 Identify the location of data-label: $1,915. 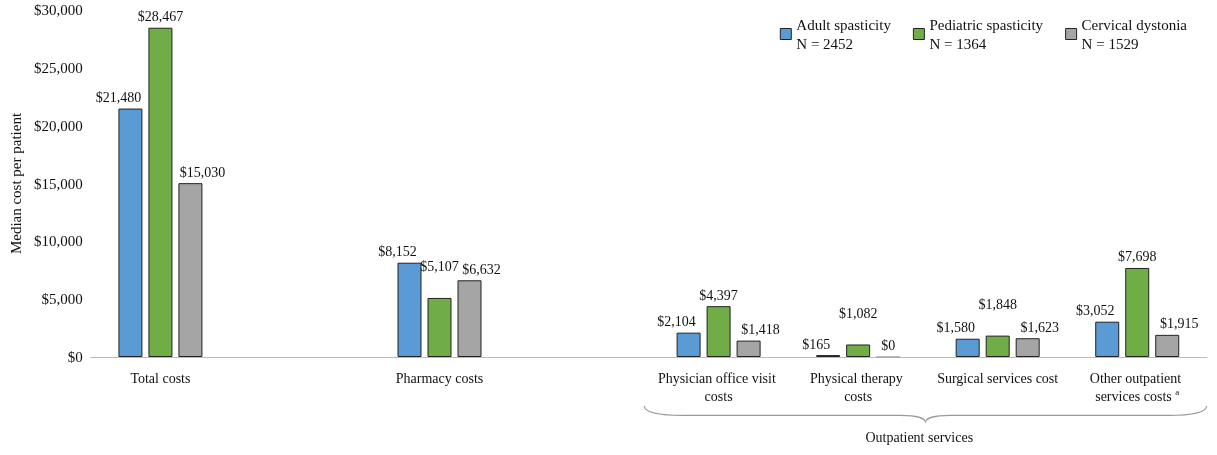
(1179, 324).